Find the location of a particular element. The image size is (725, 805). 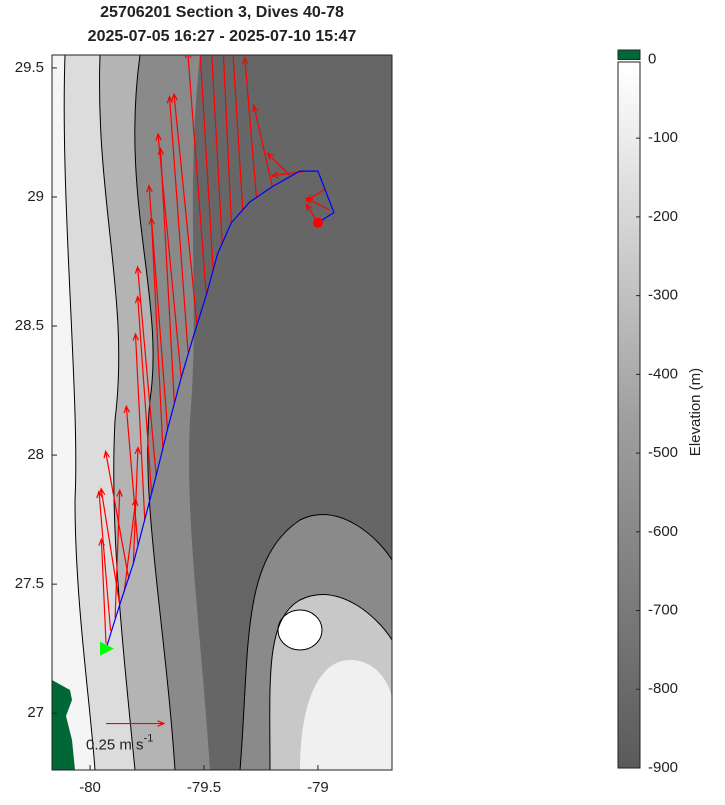

end-marker is located at coordinates (317, 222).